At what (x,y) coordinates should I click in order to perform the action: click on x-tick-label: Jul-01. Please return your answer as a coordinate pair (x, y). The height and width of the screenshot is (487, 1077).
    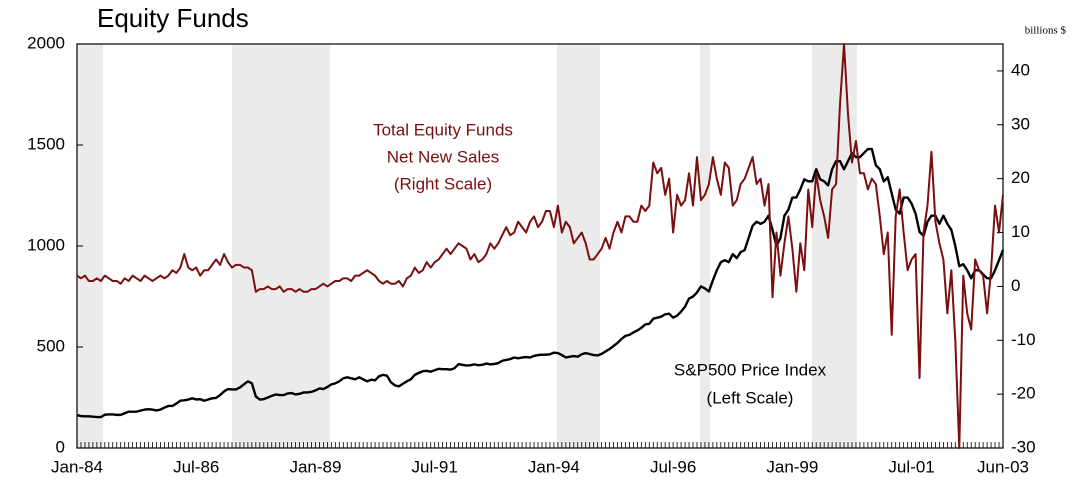
    Looking at the image, I should click on (911, 466).